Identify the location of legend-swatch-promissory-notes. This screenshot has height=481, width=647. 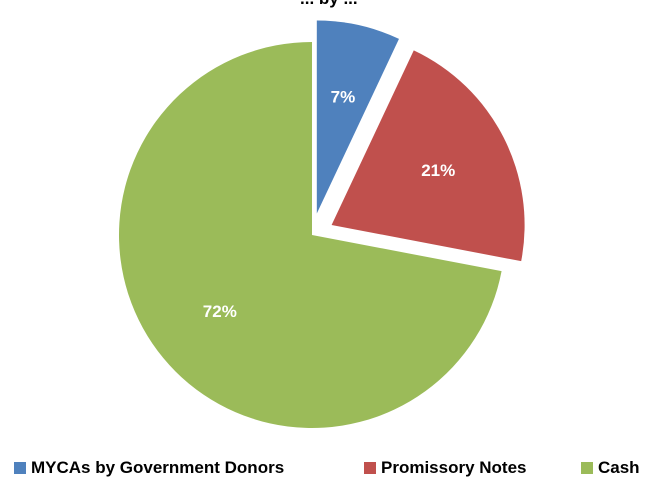
(370, 468).